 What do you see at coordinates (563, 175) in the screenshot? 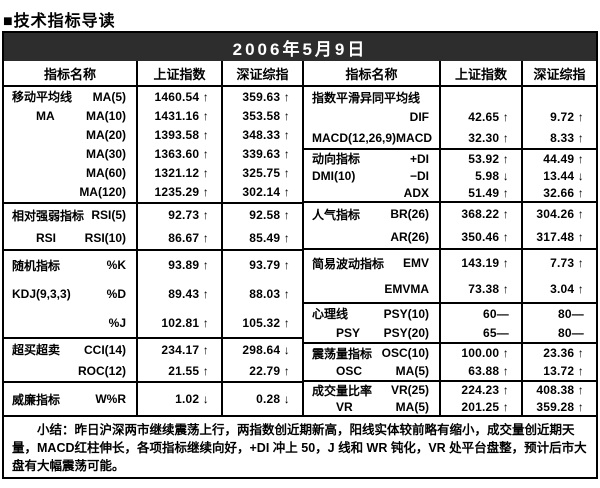
I see `shenzhen-index-value: 13.44 ↓` at bounding box center [563, 175].